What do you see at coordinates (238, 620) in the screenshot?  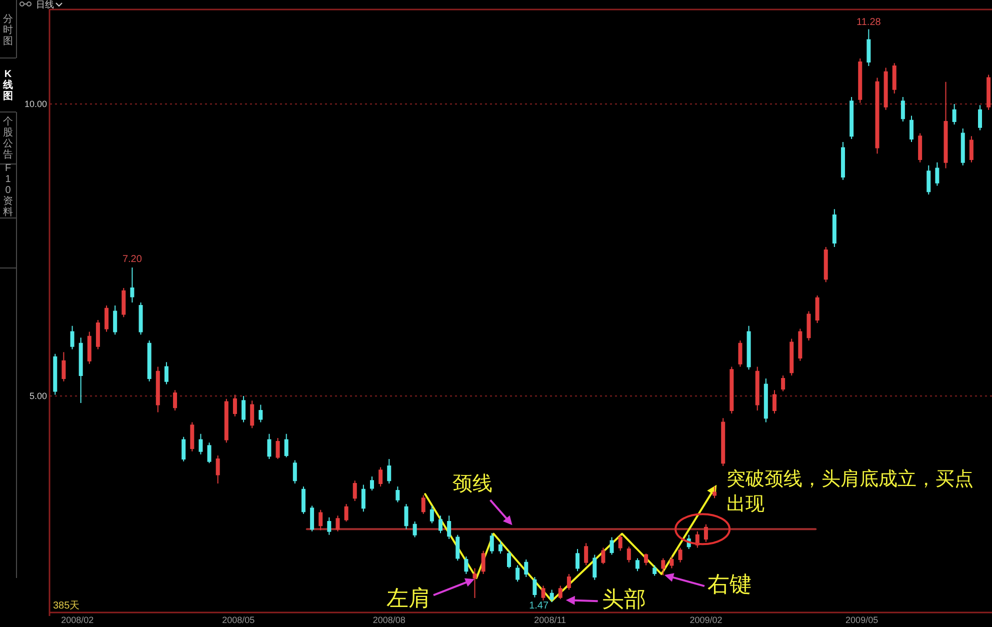 I see `x-tick-label: 2008/05` at bounding box center [238, 620].